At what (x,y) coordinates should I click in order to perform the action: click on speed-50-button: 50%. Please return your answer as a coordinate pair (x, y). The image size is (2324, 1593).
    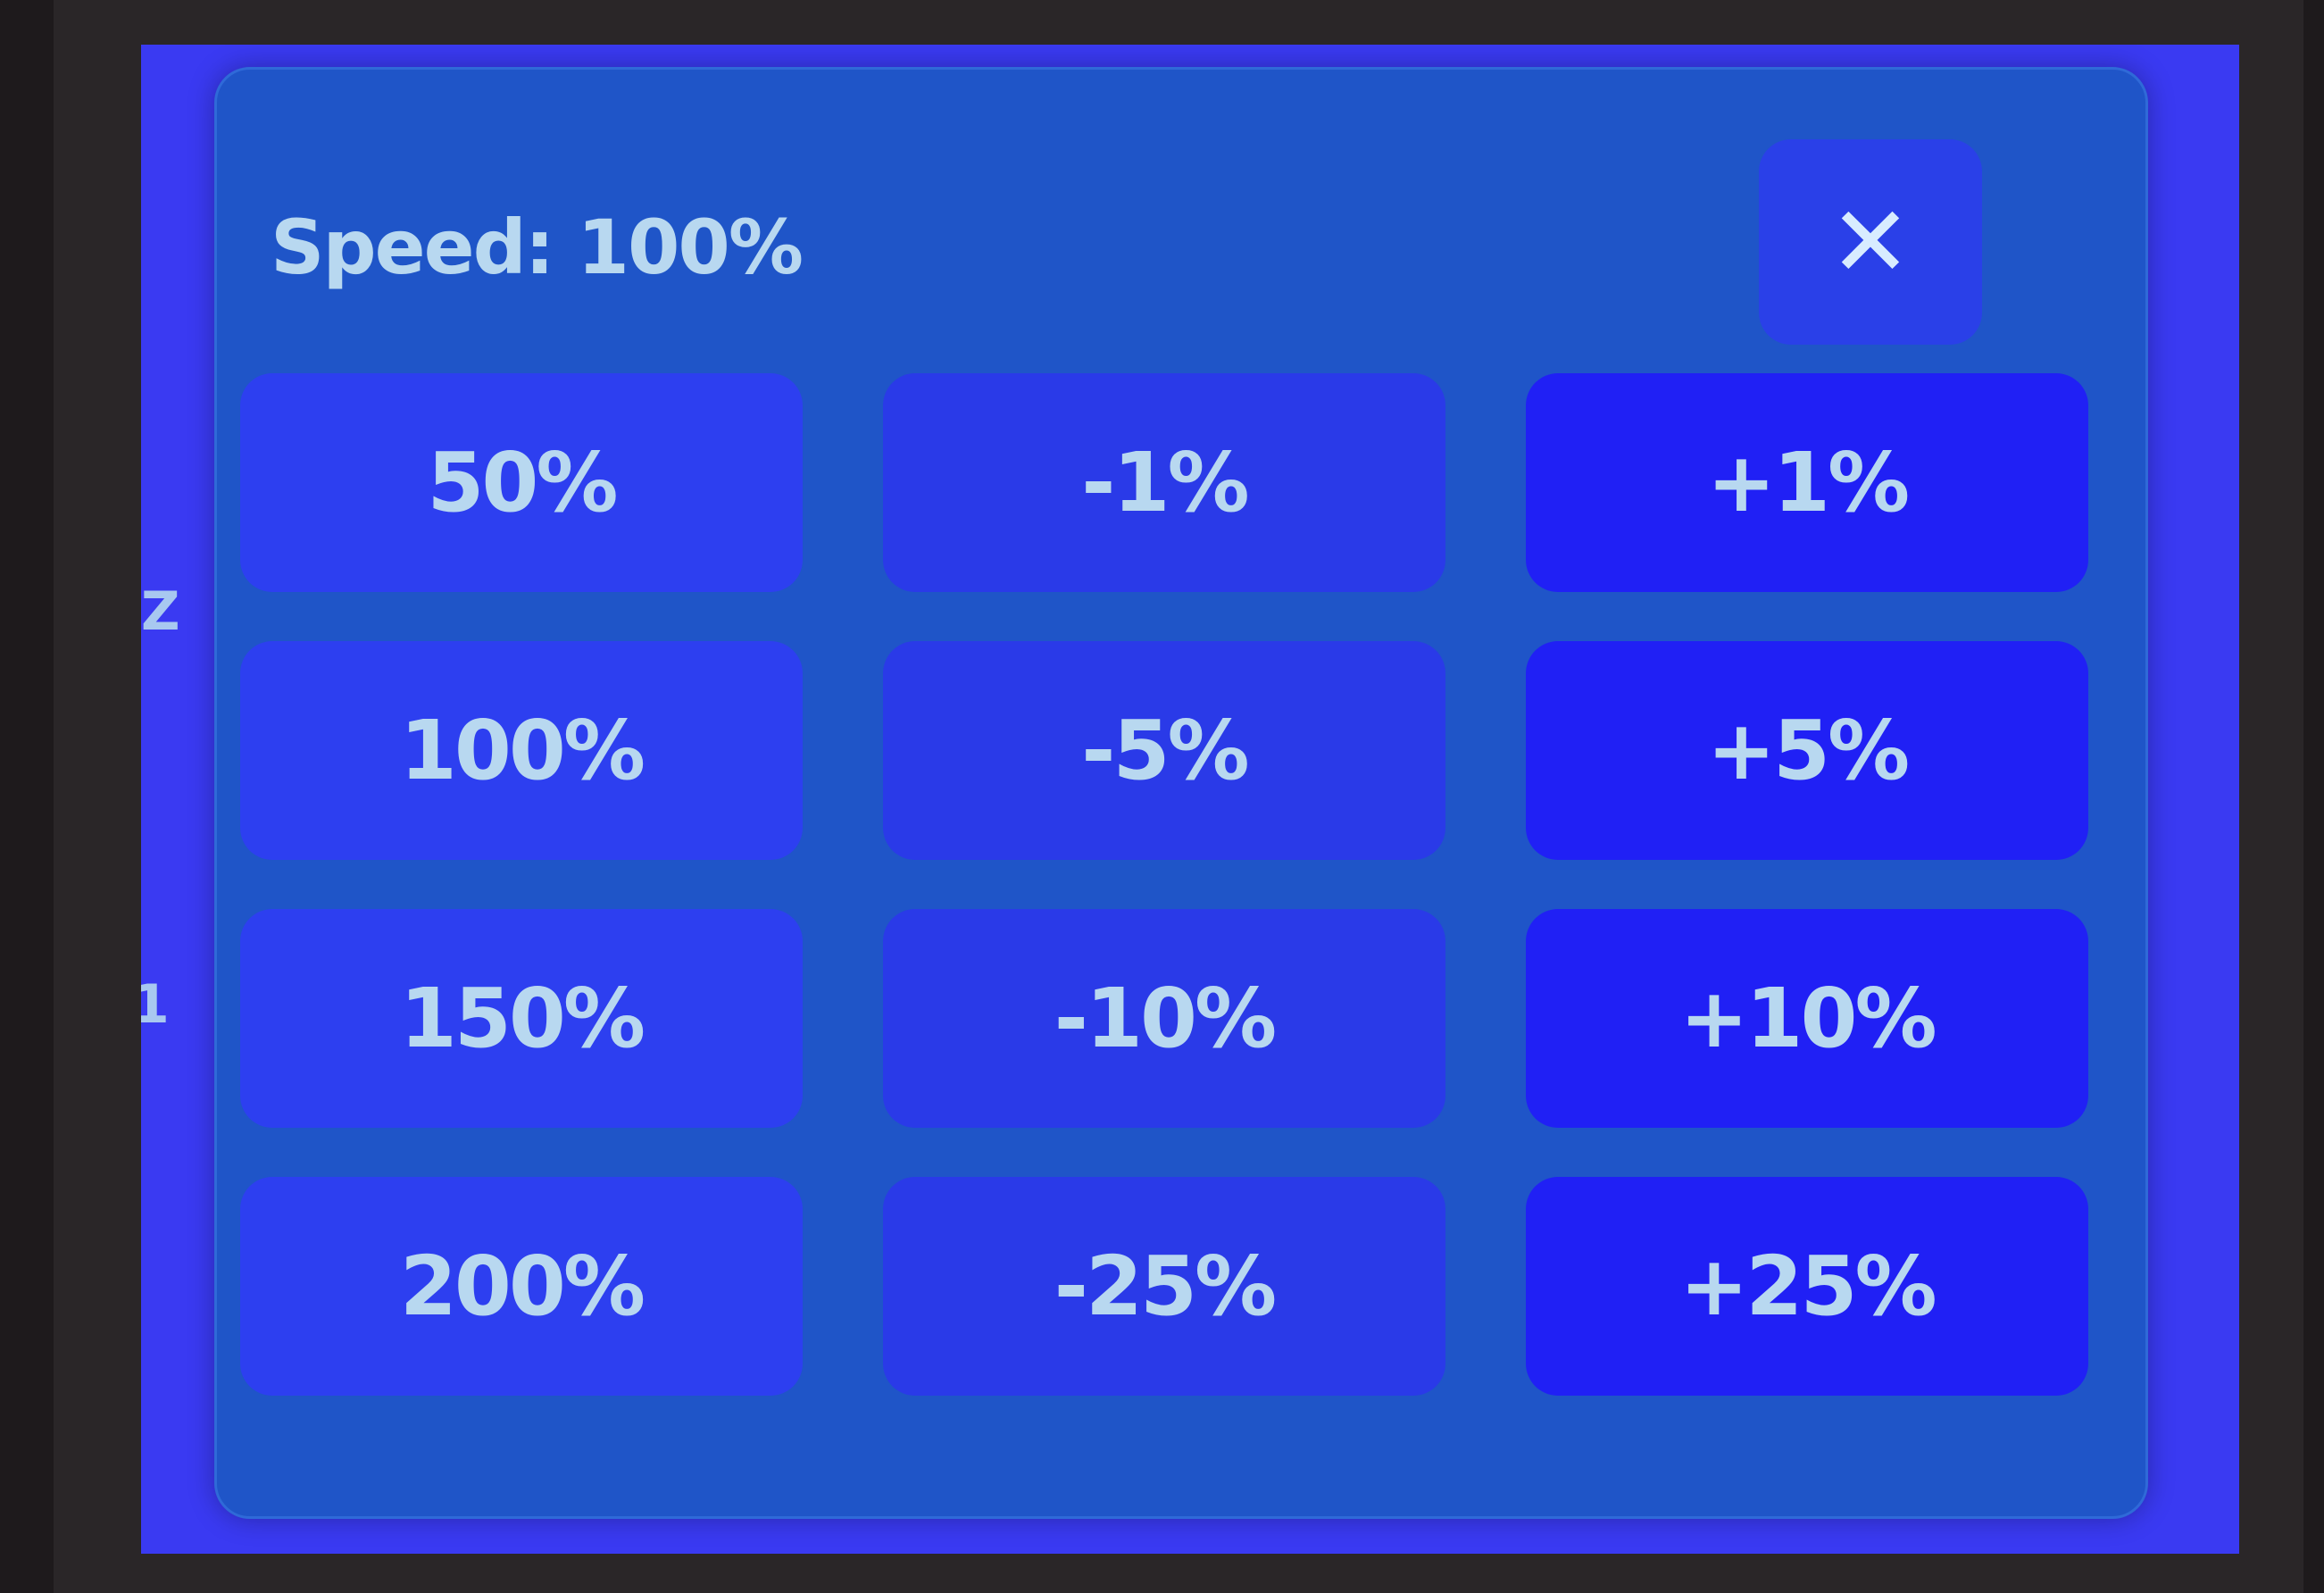
    Looking at the image, I should click on (521, 482).